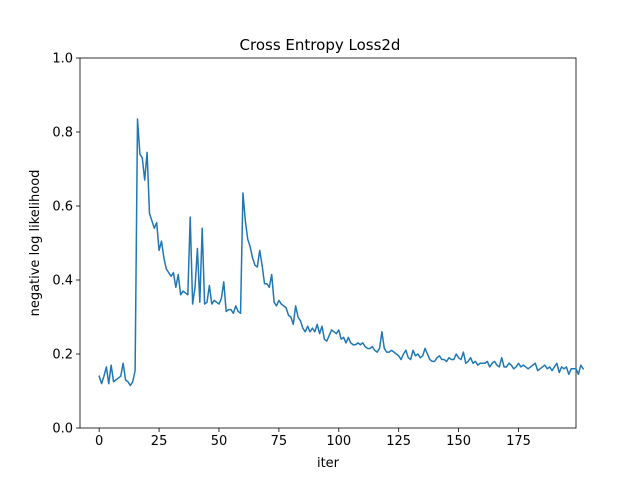 Image resolution: width=640 pixels, height=480 pixels. I want to click on x-tick-label: 50, so click(219, 441).